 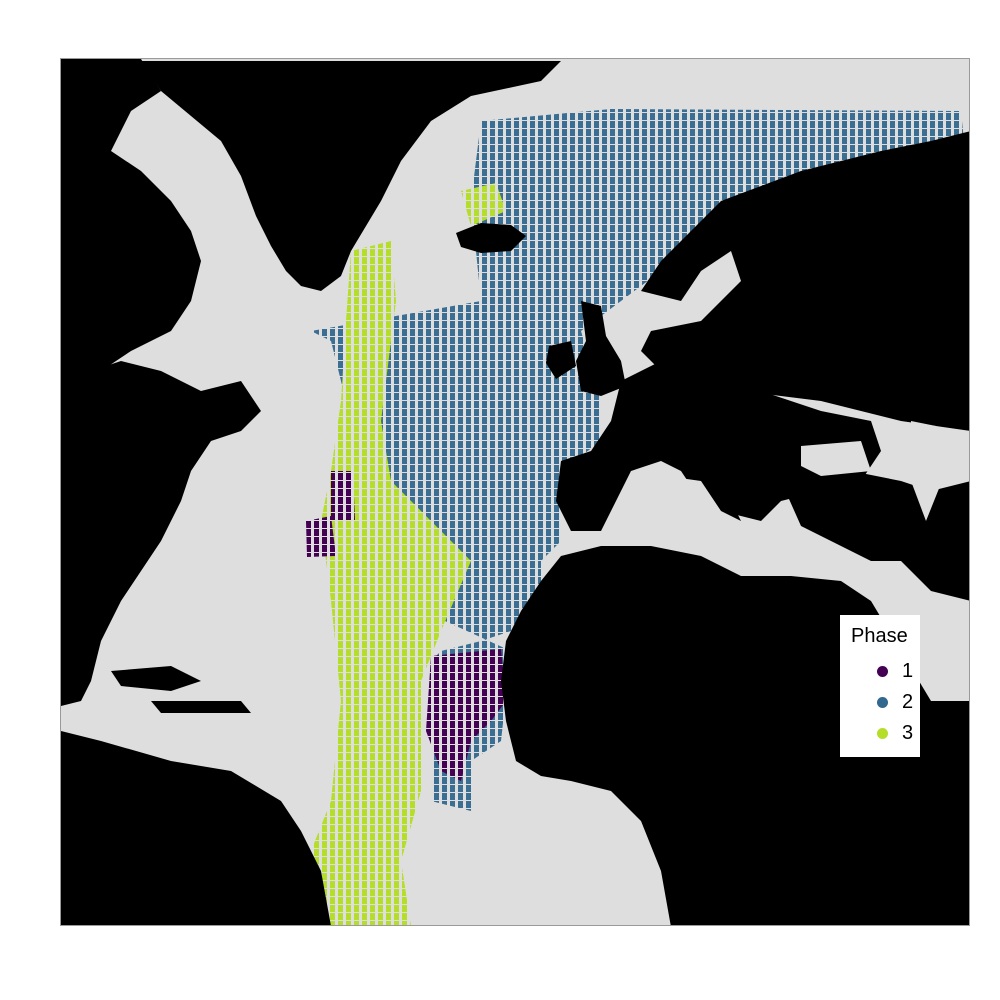 I want to click on legend-item-phase-3: 3, so click(x=885, y=733).